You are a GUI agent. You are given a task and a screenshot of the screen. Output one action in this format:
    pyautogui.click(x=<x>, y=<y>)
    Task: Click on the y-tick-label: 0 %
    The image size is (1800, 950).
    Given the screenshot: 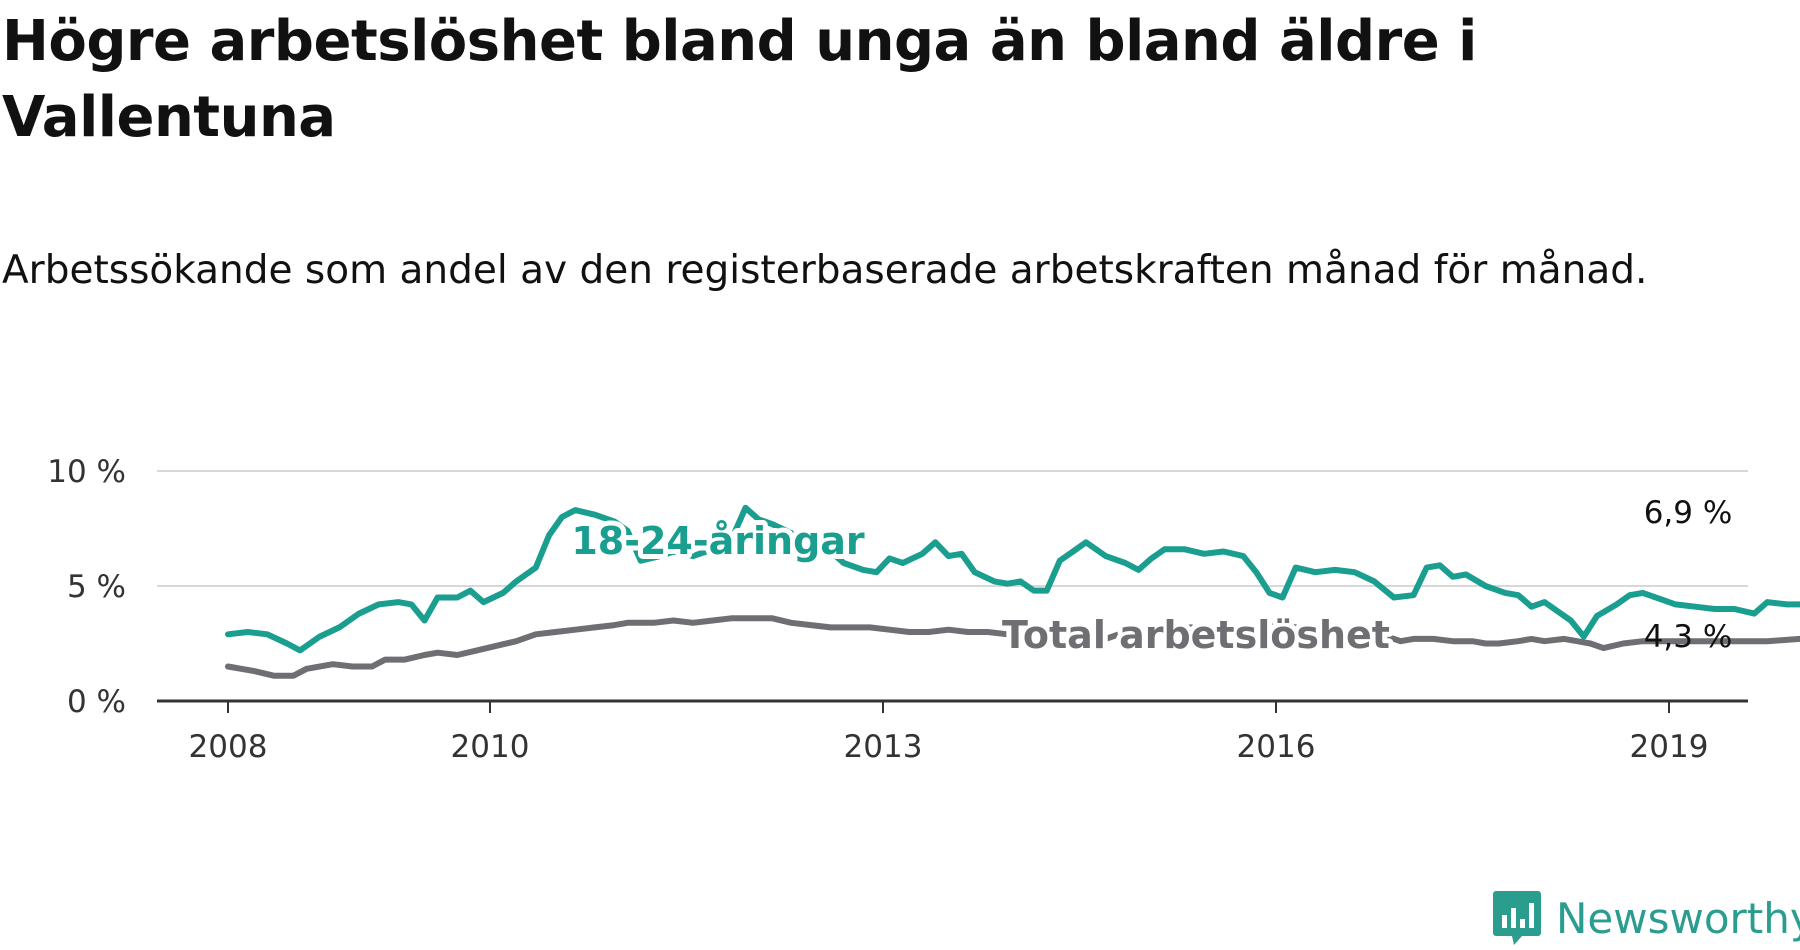 What is the action you would take?
    pyautogui.click(x=96, y=702)
    